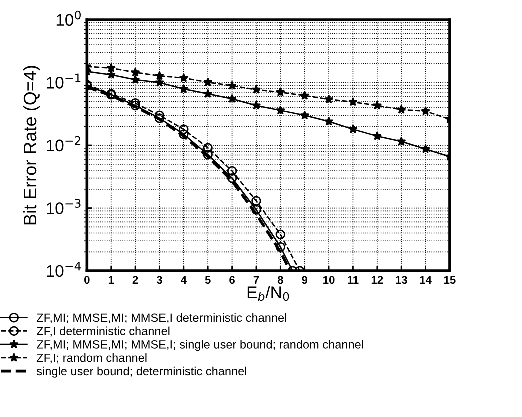 The height and width of the screenshot is (417, 522). I want to click on y-tick-label: 10$^{−1}$, so click(64, 81).